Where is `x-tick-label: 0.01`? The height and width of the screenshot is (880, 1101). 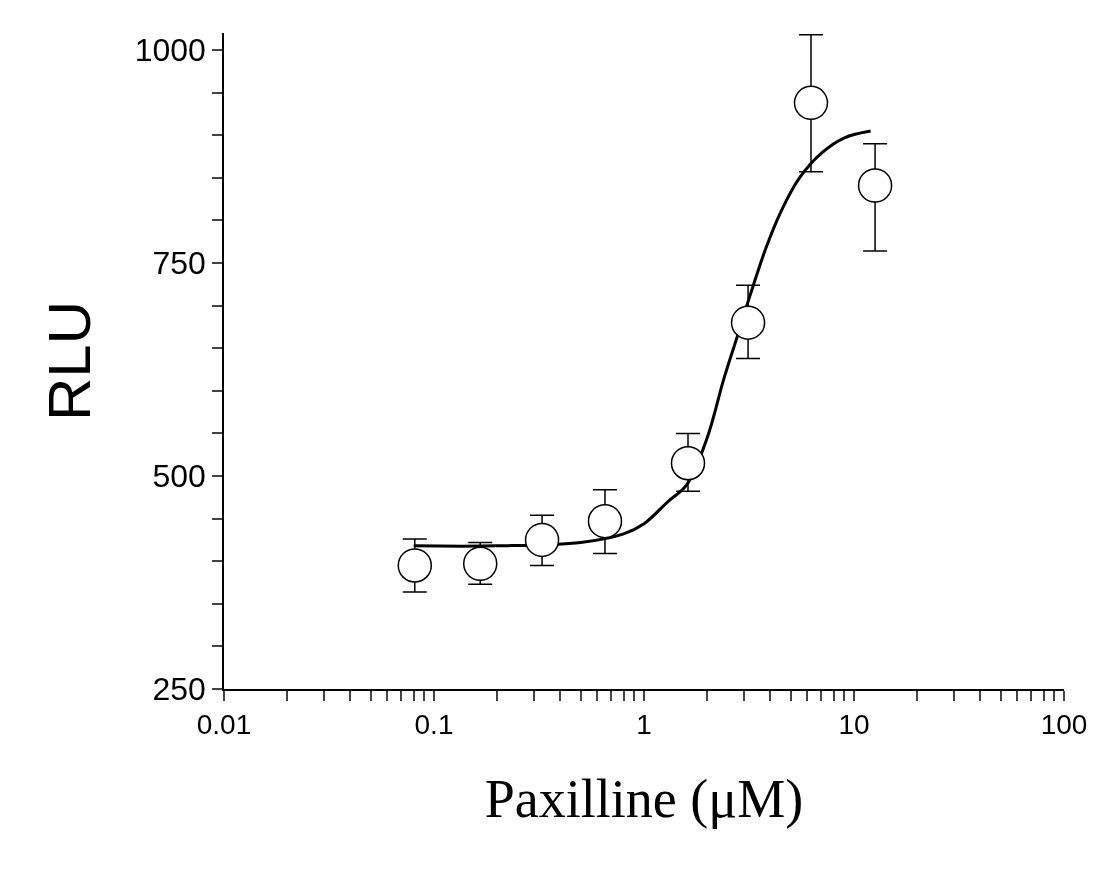
x-tick-label: 0.01 is located at coordinates (224, 725).